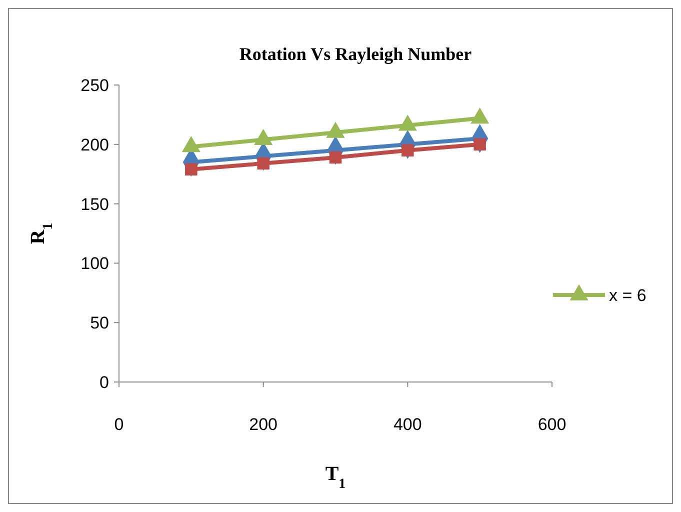 This screenshot has height=512, width=681. What do you see at coordinates (99, 323) in the screenshot?
I see `y-tick-label: 50` at bounding box center [99, 323].